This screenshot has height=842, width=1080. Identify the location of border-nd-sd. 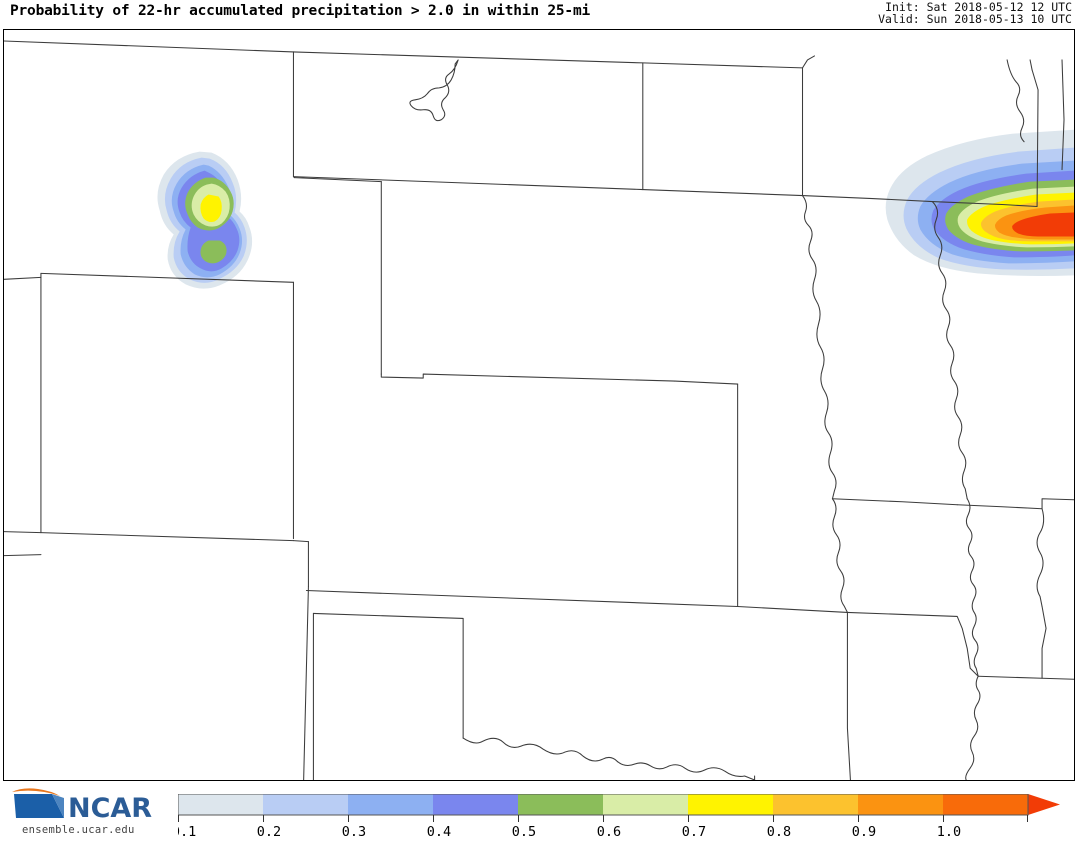
(548, 60).